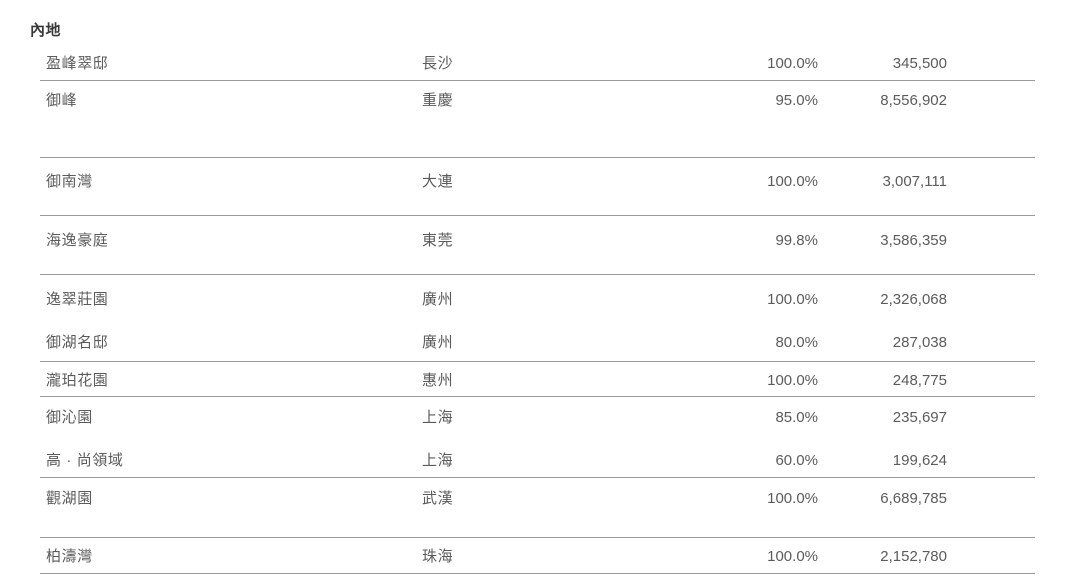 This screenshot has height=585, width=1080. Describe the element at coordinates (919, 380) in the screenshot. I see `cell-amount: 248,775` at that location.